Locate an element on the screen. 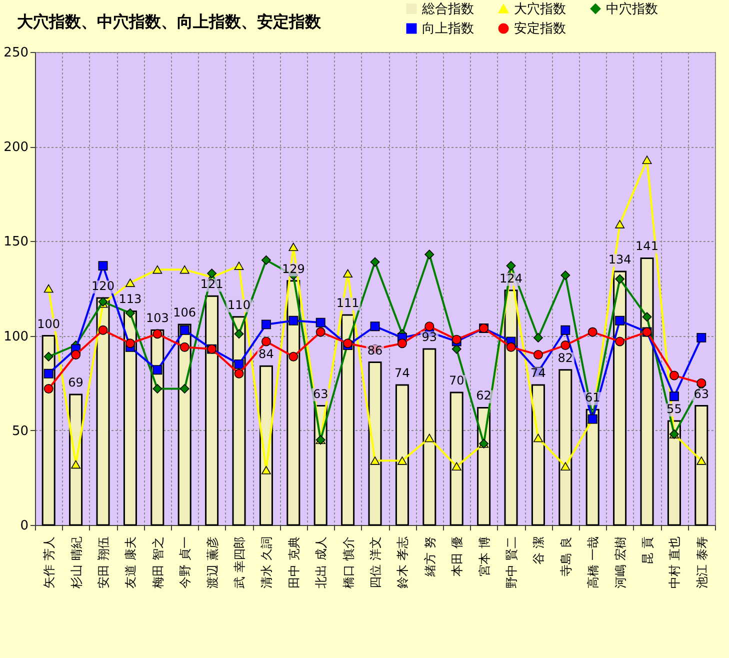 This screenshot has width=729, height=658. data-label: 70 is located at coordinates (456, 381).